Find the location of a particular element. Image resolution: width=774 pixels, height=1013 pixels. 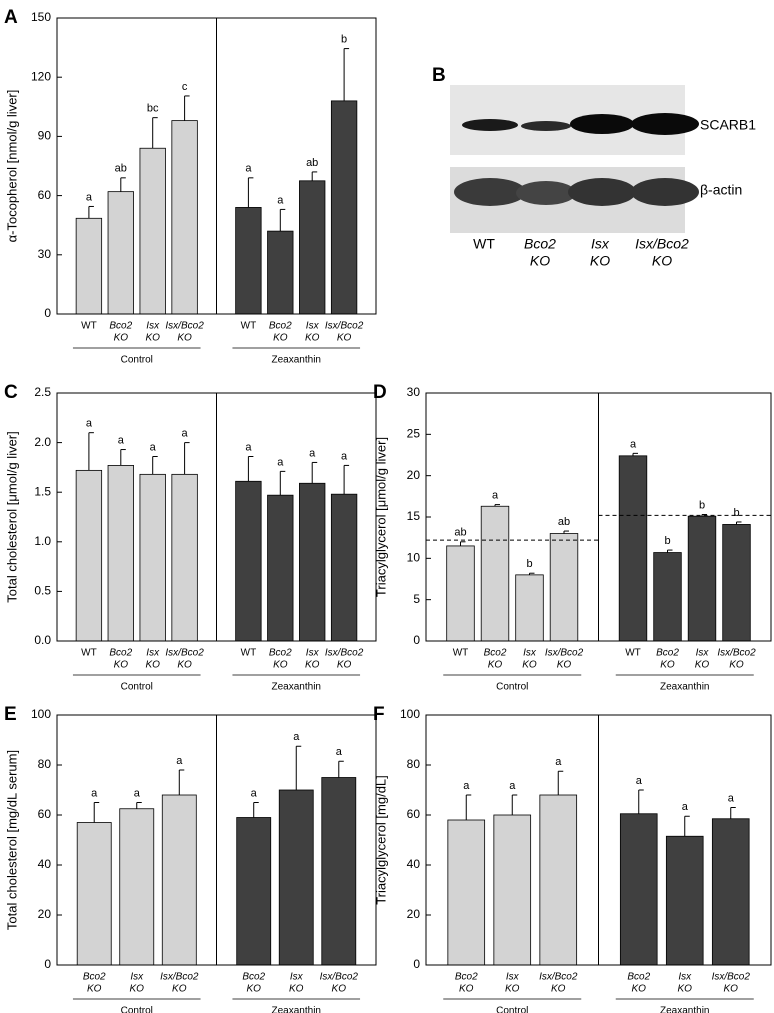

group-label: Zeaxanthin is located at coordinates (296, 360).